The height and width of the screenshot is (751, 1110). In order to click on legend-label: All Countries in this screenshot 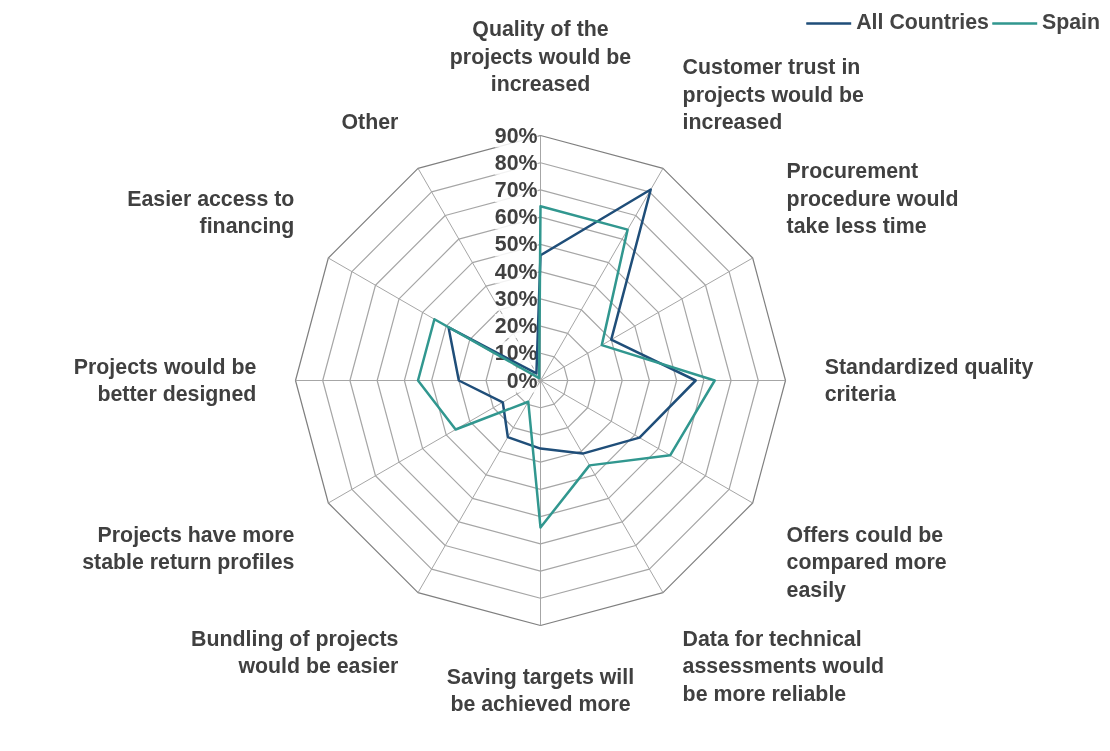, I will do `click(922, 22)`.